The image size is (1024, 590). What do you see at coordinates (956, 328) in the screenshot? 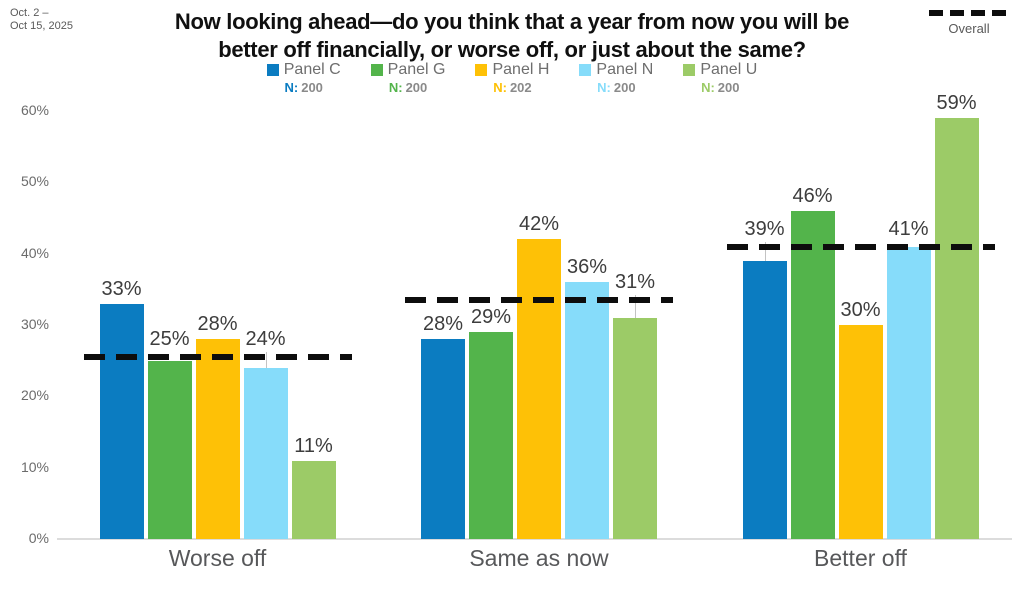
I see `bar-panel-u-better-off` at bounding box center [956, 328].